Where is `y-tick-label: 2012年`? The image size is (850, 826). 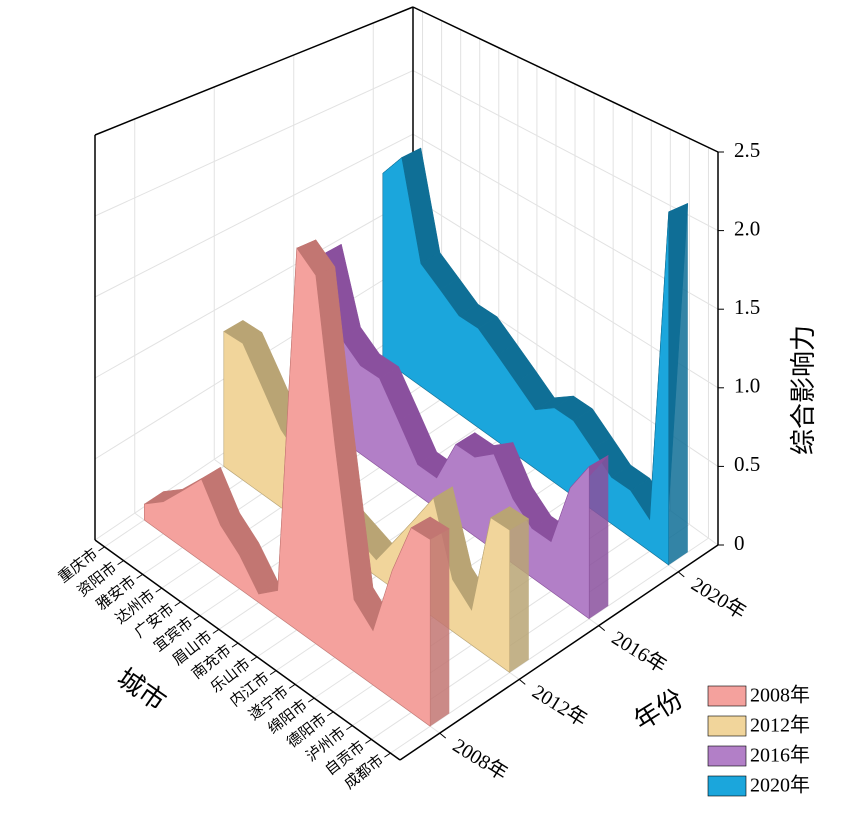
y-tick-label: 2012年 is located at coordinates (559, 705).